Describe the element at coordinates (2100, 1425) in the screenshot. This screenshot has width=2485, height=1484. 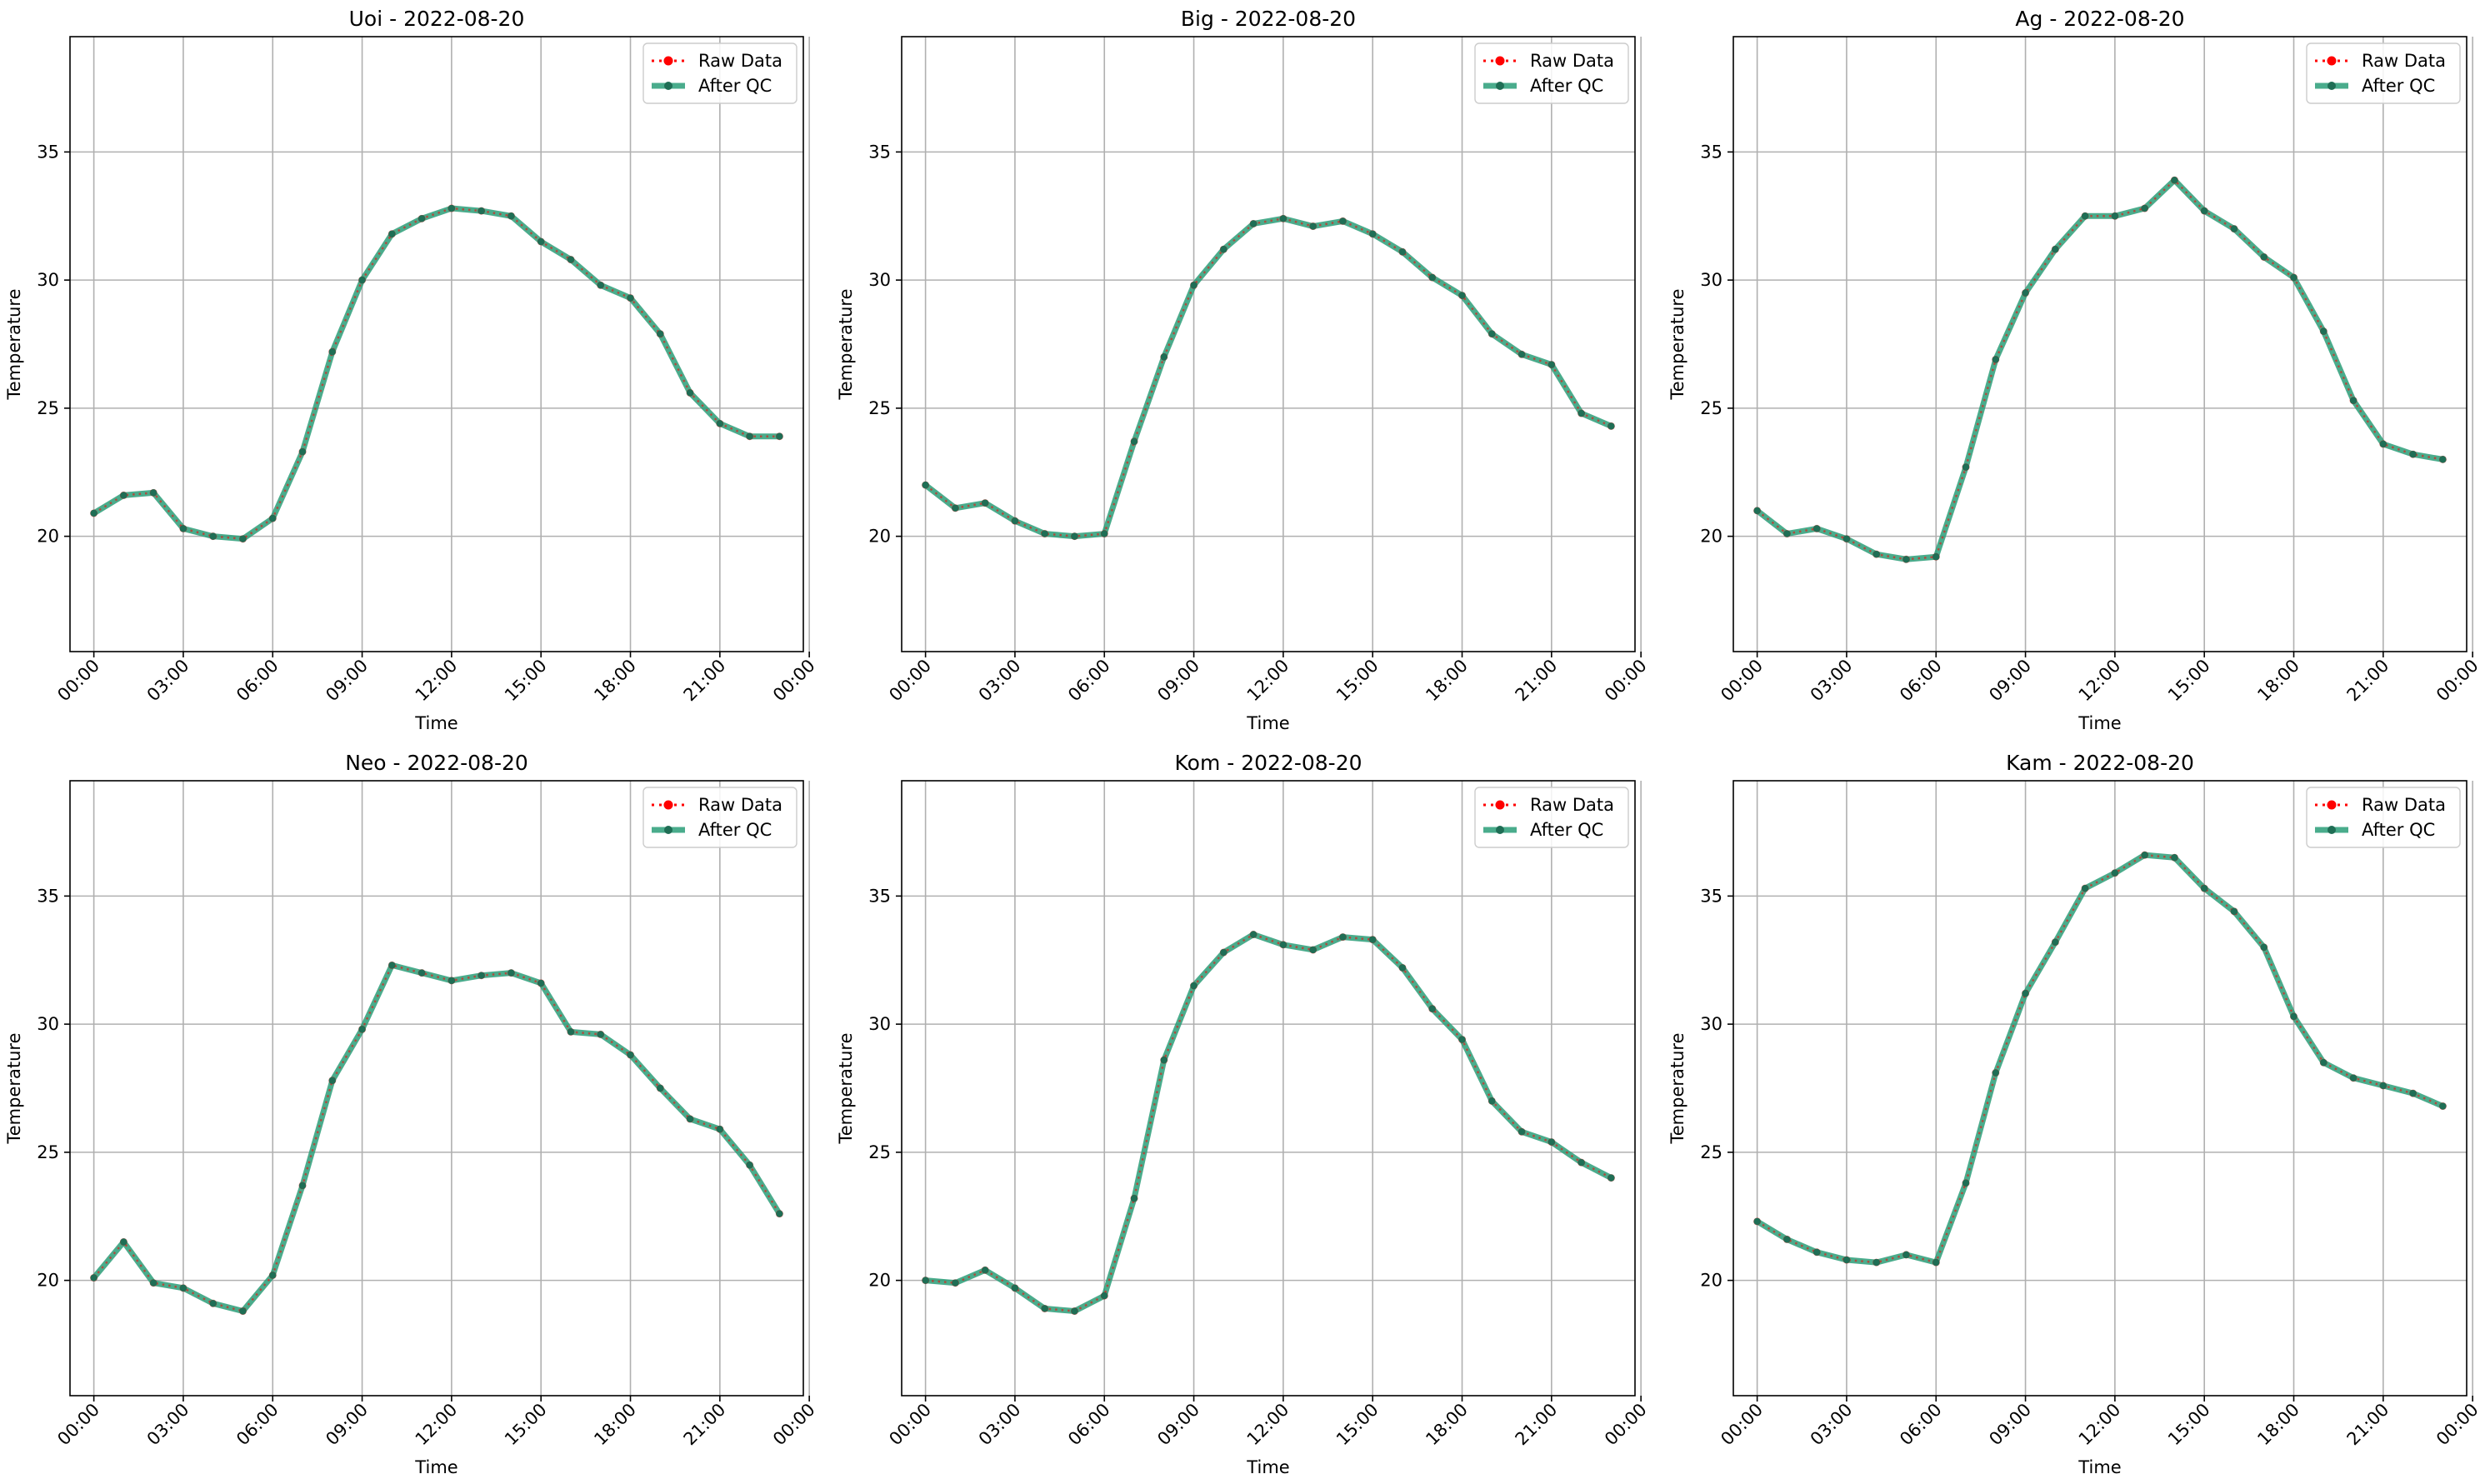
I see `x-tick-label: 12:00` at that location.